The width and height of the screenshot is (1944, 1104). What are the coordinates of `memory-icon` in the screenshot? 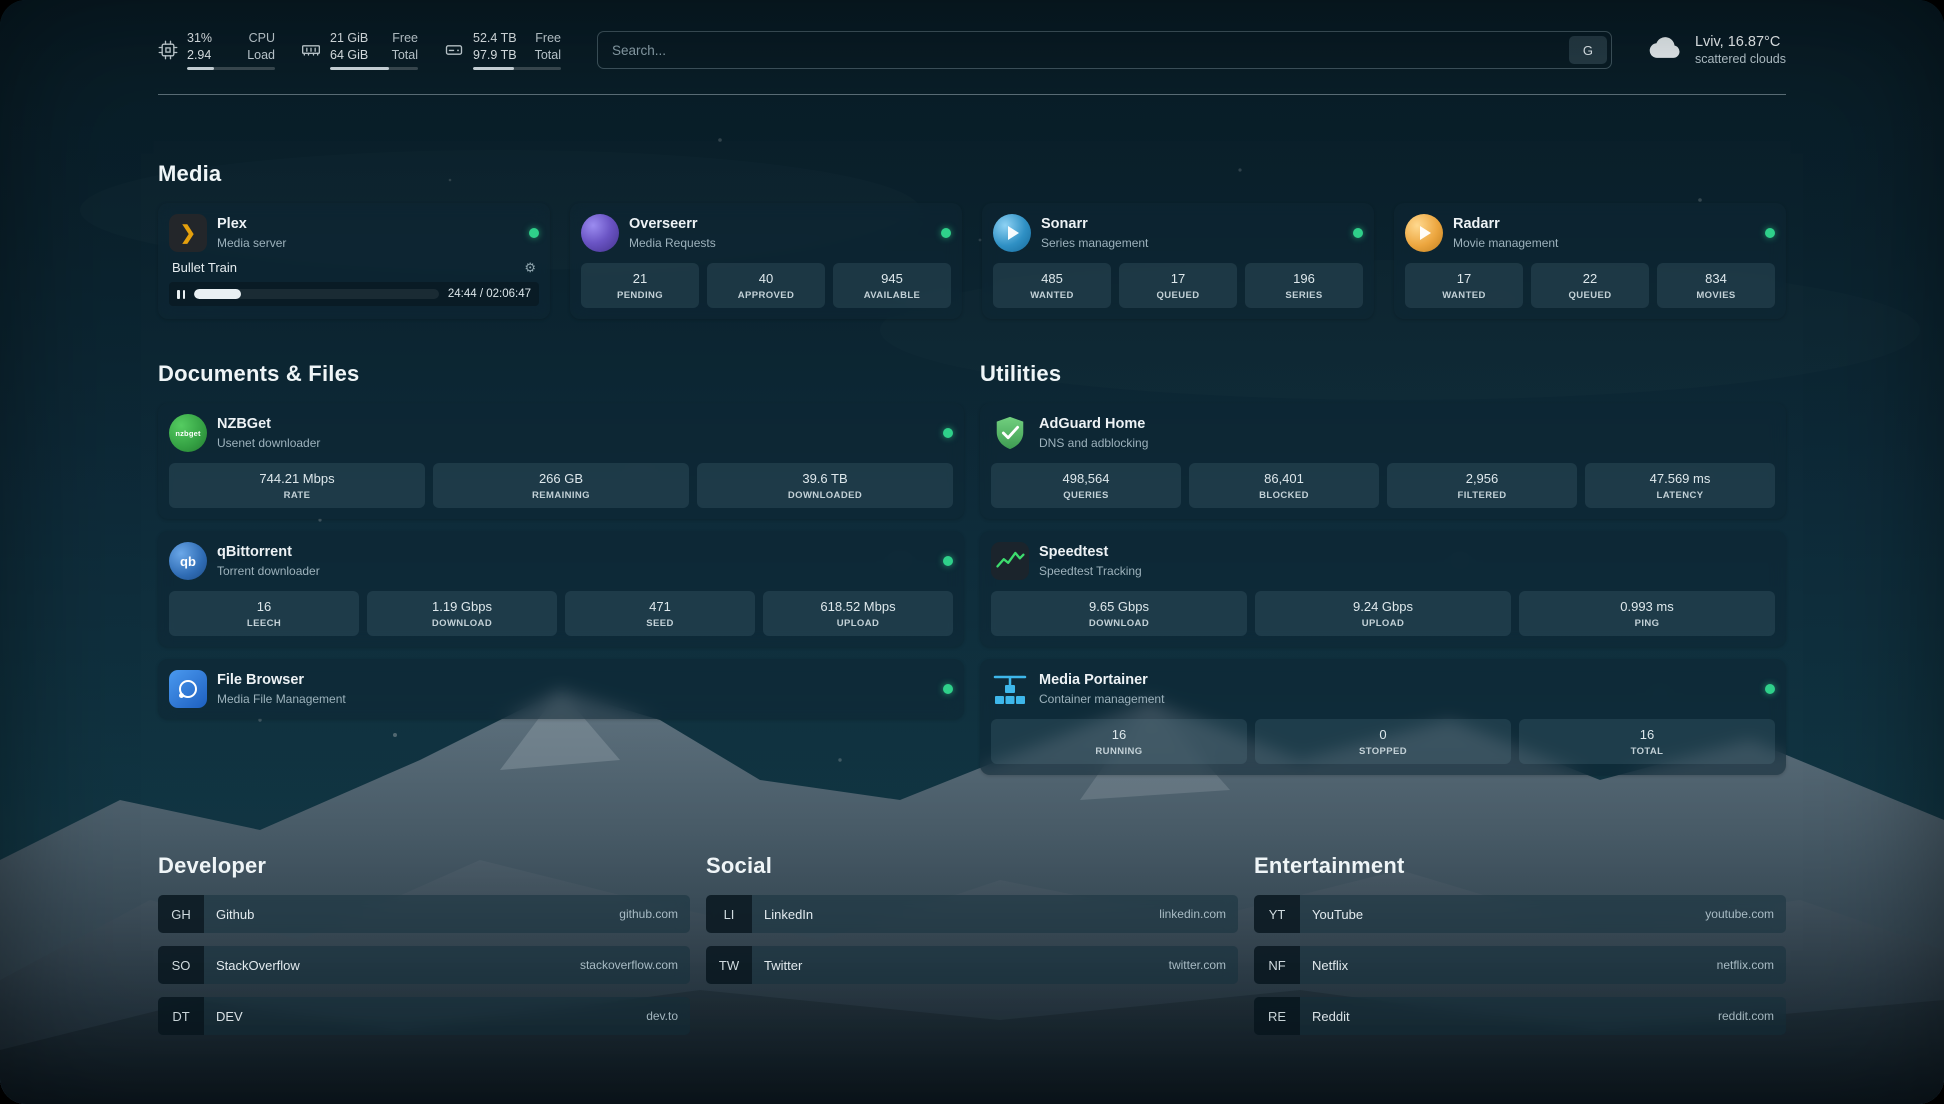 It's located at (311, 50).